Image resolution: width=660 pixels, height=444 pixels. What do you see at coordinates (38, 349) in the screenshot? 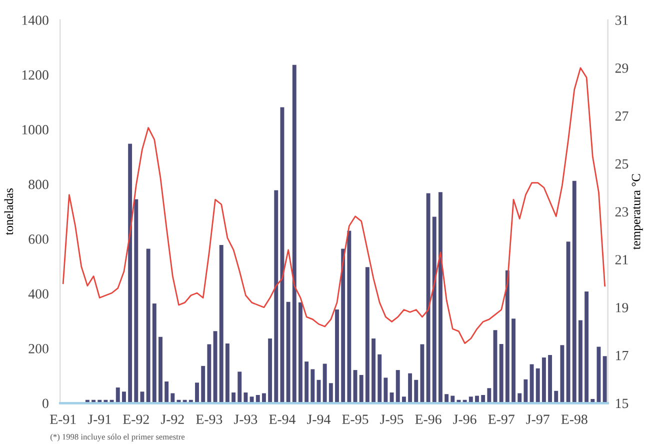
I see `y-tick-label: 200` at bounding box center [38, 349].